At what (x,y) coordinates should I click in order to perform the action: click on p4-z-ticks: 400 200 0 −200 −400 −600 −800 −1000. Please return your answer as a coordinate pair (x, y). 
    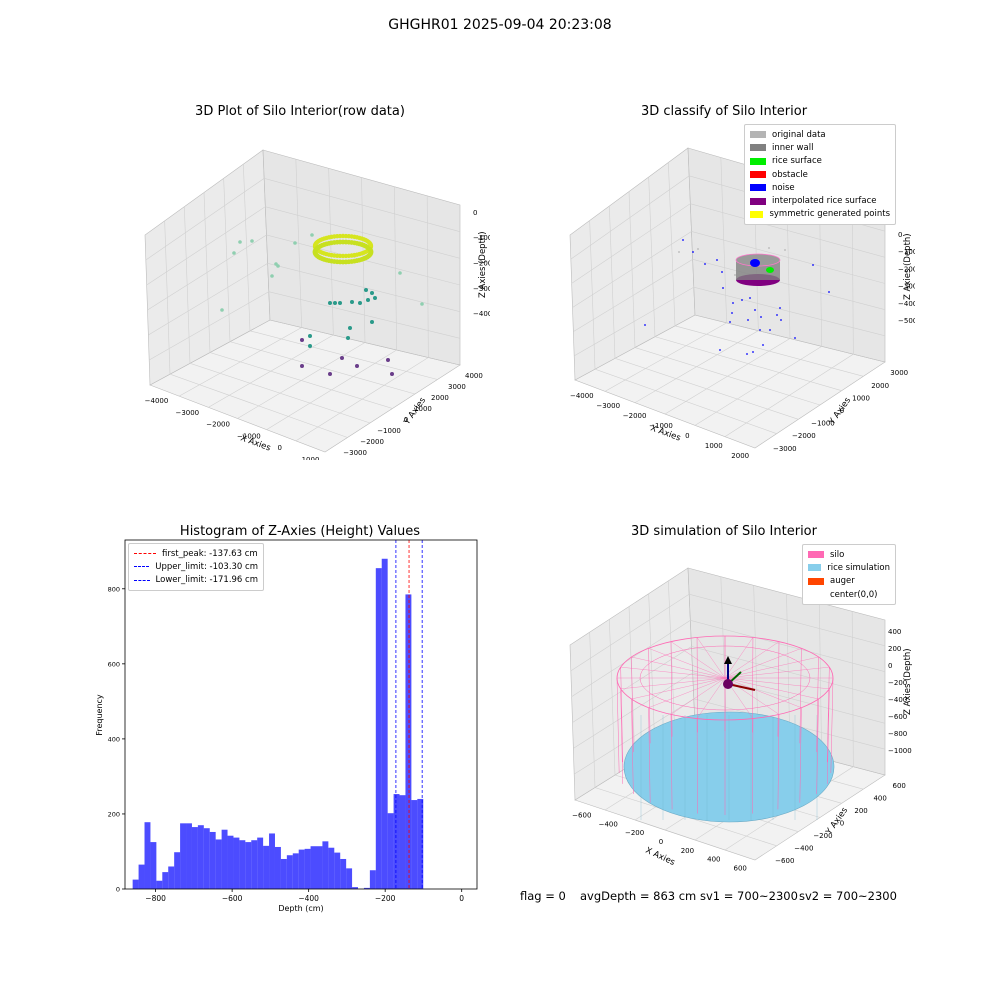
    Looking at the image, I should click on (900, 691).